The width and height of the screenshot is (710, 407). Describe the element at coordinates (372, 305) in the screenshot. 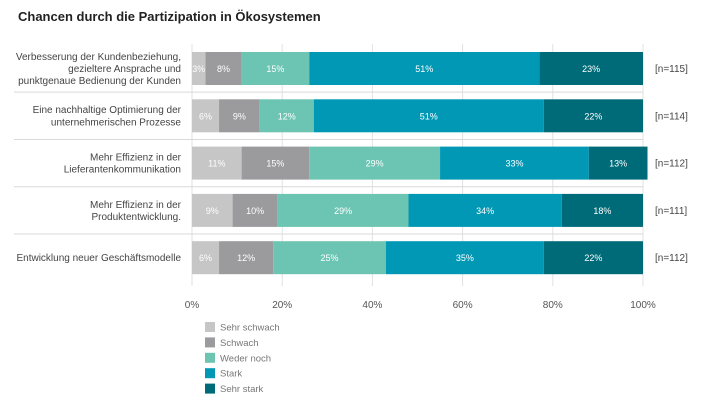

I see `x-tick-label: 40%` at that location.